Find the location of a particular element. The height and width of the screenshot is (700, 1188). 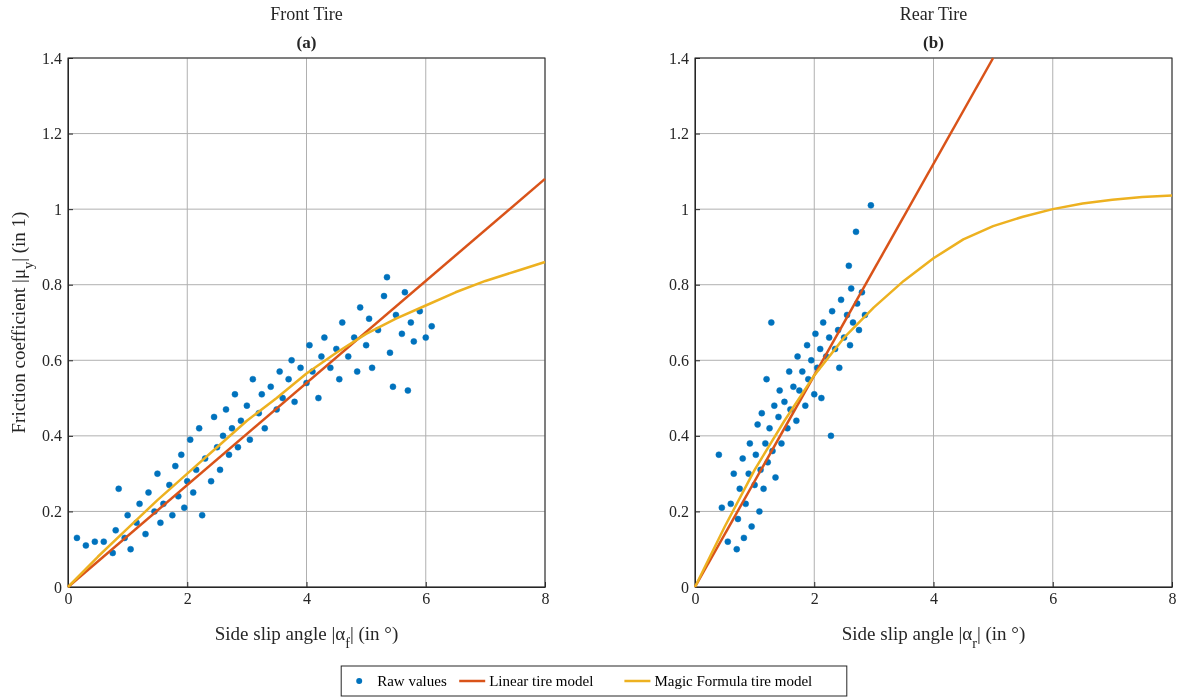

chart-title: Front Tire is located at coordinates (306, 14).